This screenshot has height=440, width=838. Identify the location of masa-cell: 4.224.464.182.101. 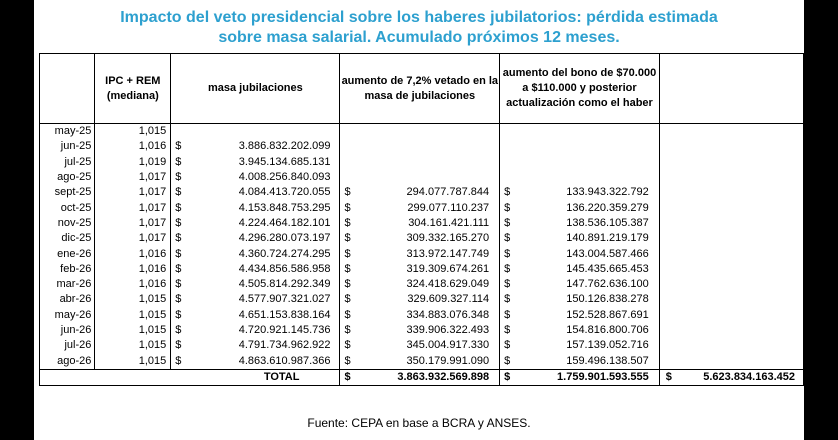
(284, 222).